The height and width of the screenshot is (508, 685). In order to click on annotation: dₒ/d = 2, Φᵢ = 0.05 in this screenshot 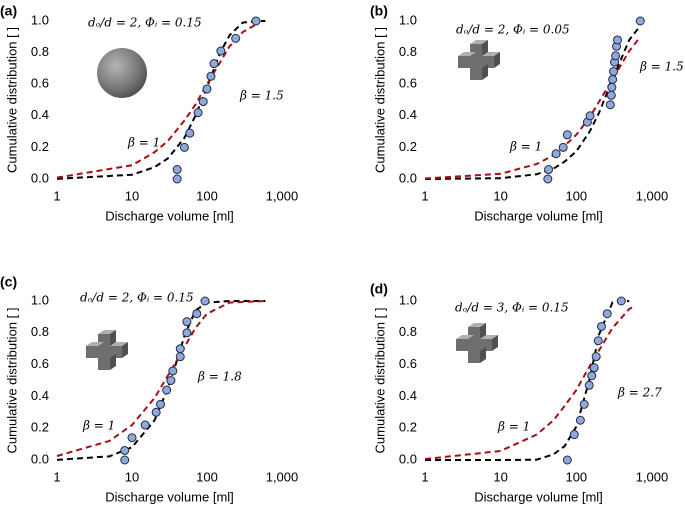, I will do `click(513, 30)`.